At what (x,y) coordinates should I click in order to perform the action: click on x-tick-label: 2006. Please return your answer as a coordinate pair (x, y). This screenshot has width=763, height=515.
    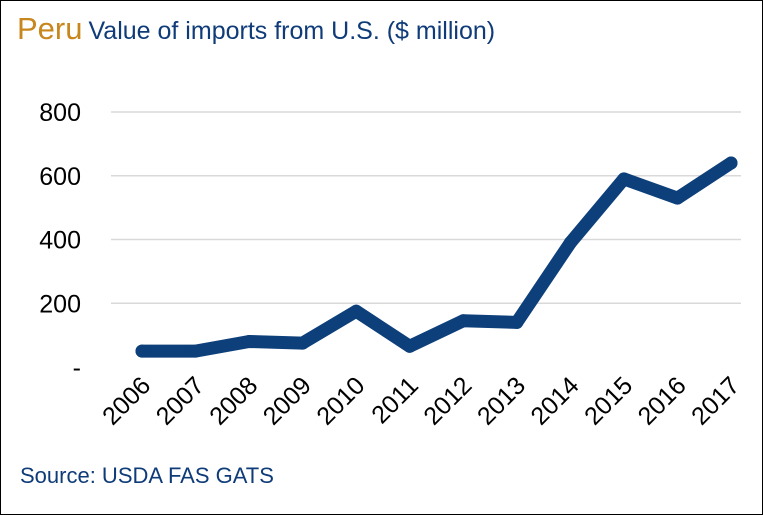
    Looking at the image, I should click on (126, 400).